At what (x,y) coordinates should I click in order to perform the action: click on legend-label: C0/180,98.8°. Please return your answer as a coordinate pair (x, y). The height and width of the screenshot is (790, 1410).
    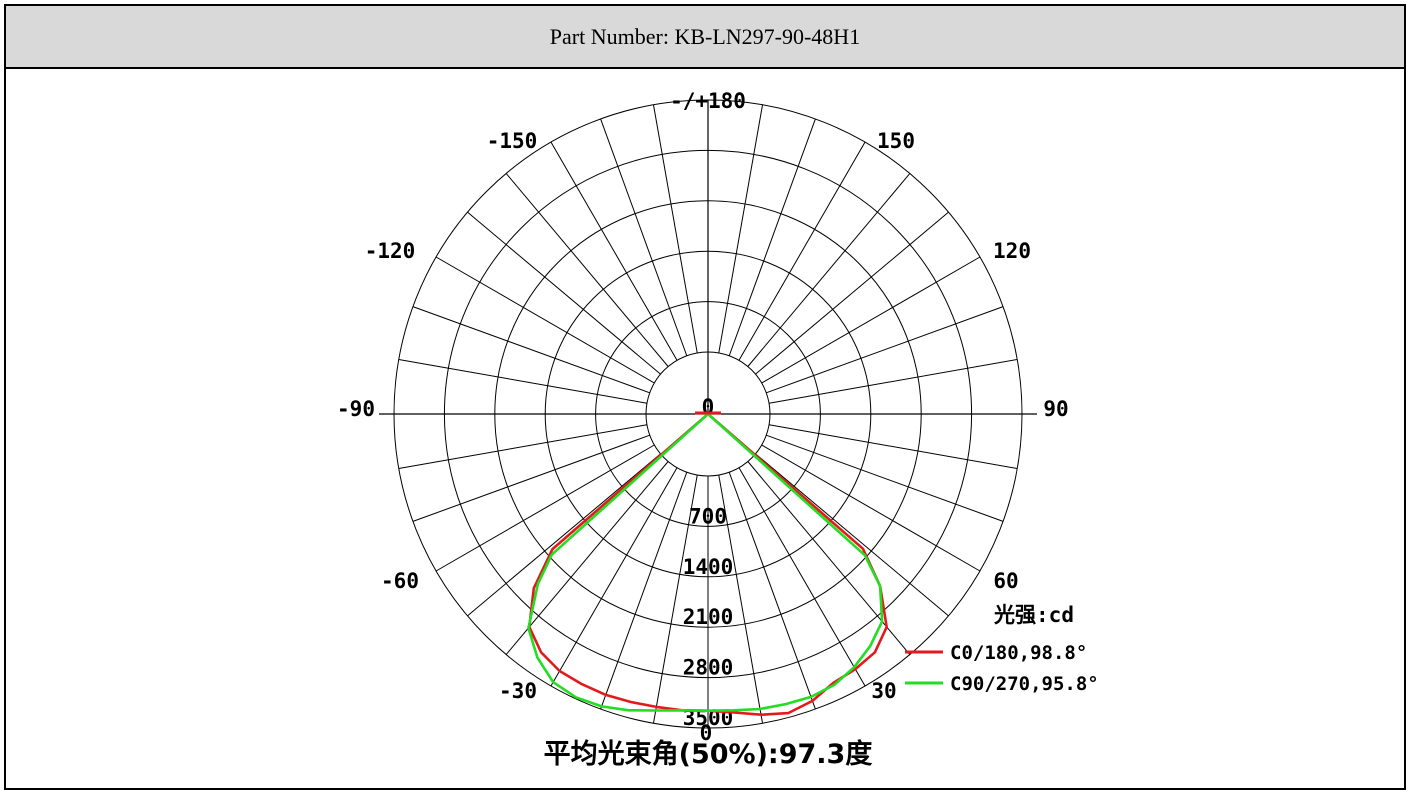
    Looking at the image, I should click on (1018, 653).